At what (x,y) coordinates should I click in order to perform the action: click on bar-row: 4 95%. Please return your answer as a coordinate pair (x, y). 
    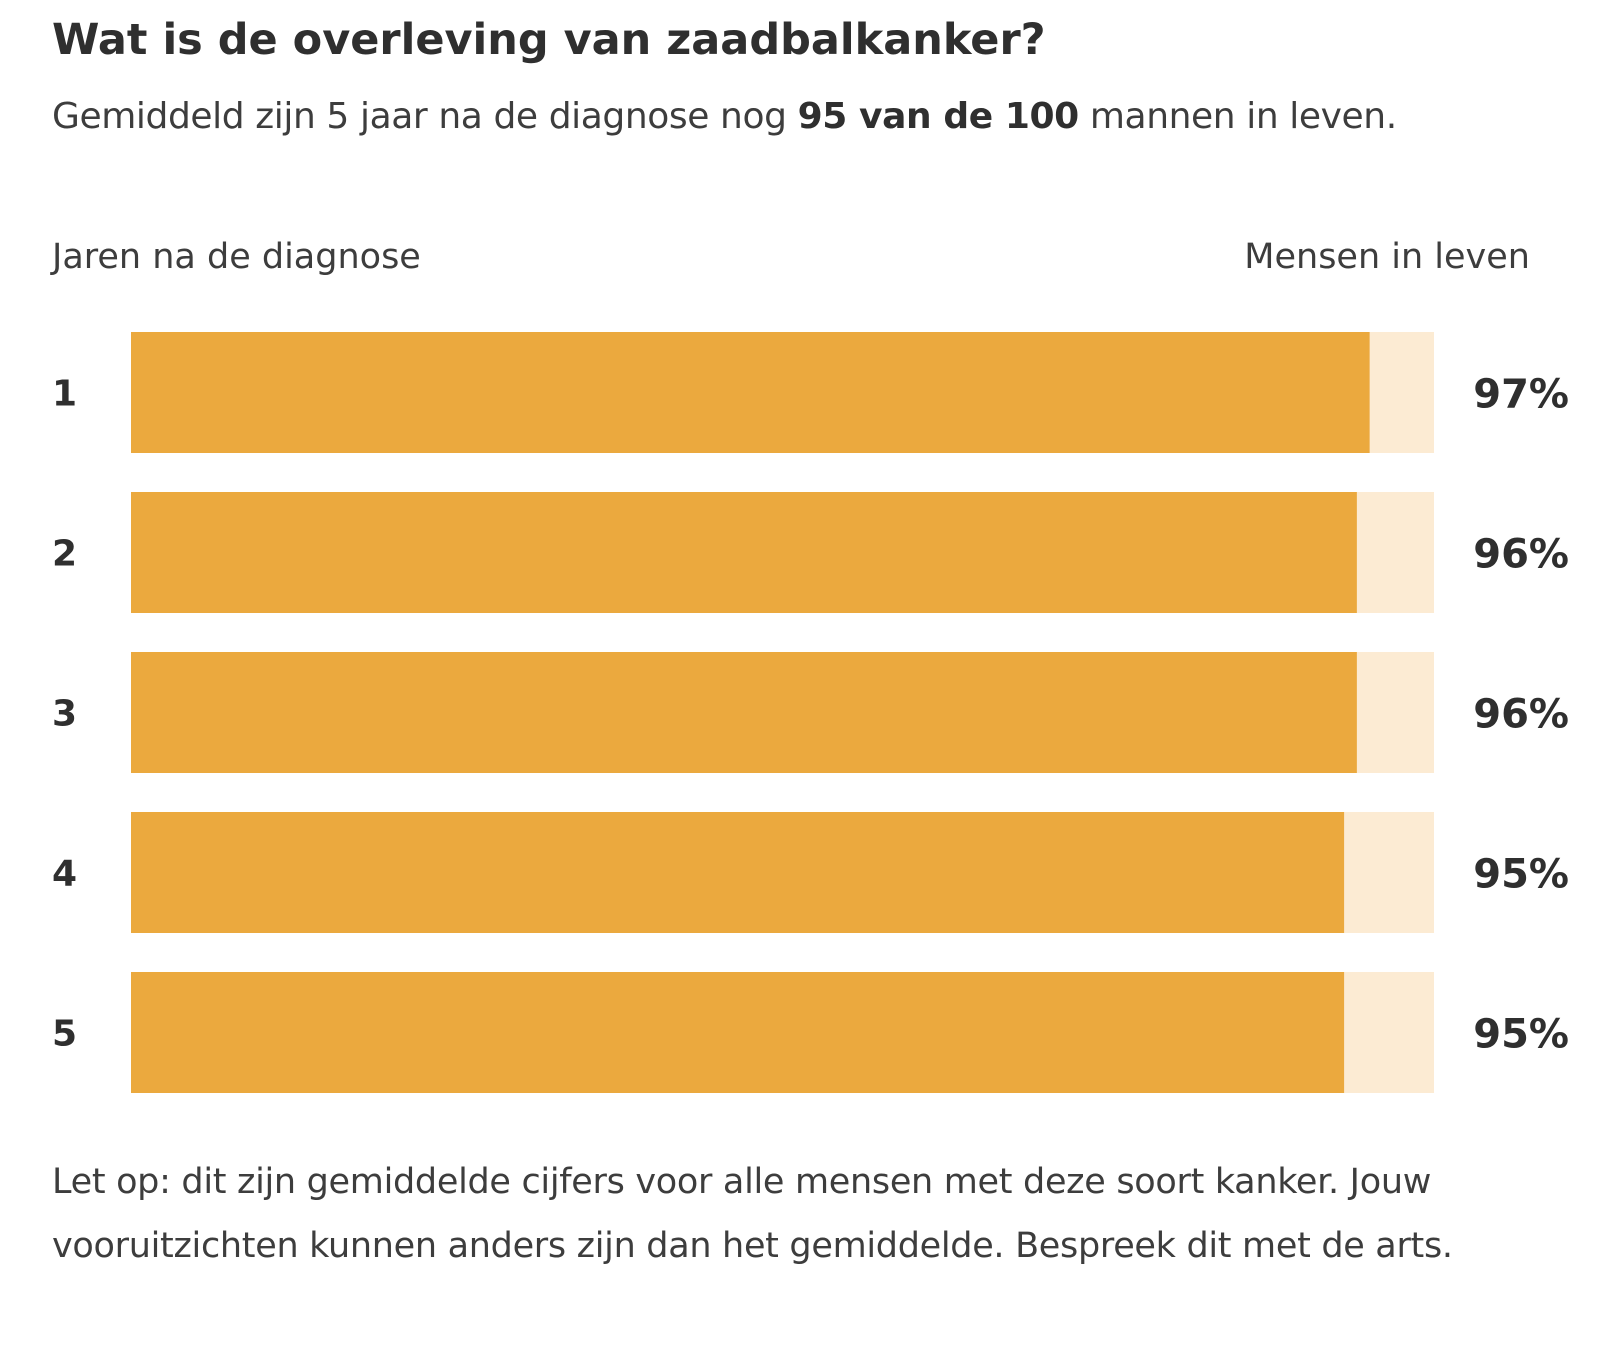
    Looking at the image, I should click on (810, 872).